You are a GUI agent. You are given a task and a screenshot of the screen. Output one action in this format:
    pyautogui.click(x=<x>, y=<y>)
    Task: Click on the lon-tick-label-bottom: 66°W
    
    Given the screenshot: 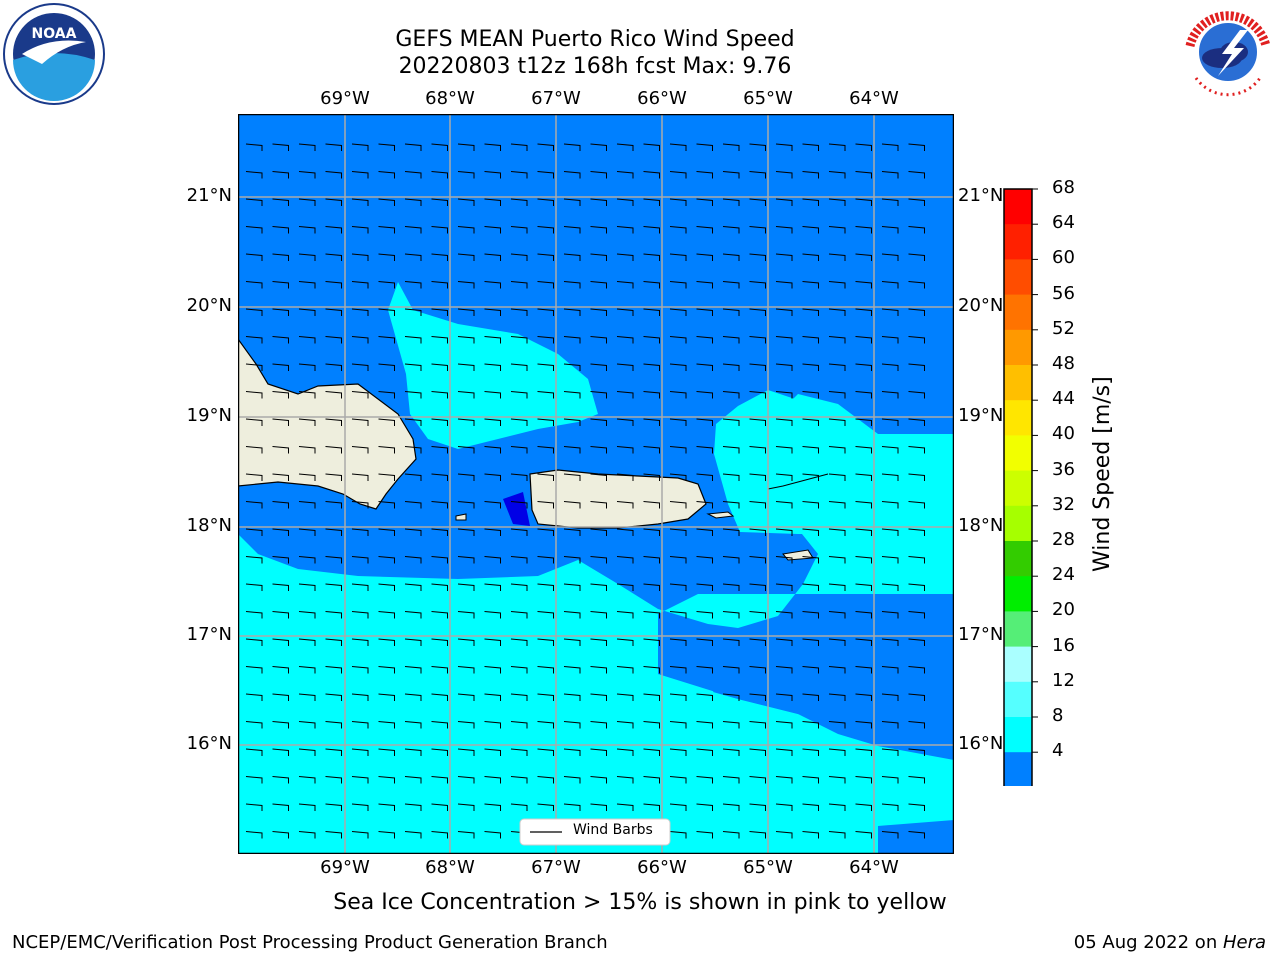 What is the action you would take?
    pyautogui.click(x=662, y=867)
    